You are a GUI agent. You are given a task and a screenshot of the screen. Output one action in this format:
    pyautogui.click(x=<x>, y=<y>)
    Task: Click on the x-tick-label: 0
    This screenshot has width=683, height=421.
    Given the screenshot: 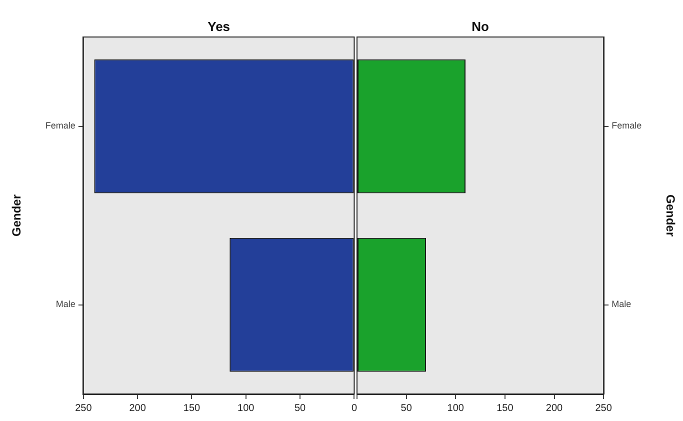 What is the action you would take?
    pyautogui.click(x=354, y=408)
    